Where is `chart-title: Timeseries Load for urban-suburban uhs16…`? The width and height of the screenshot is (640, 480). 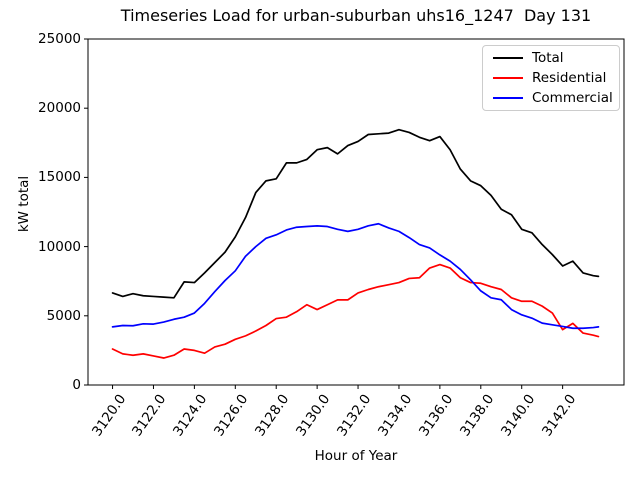 chart-title: Timeseries Load for urban-suburban uhs16… is located at coordinates (356, 15).